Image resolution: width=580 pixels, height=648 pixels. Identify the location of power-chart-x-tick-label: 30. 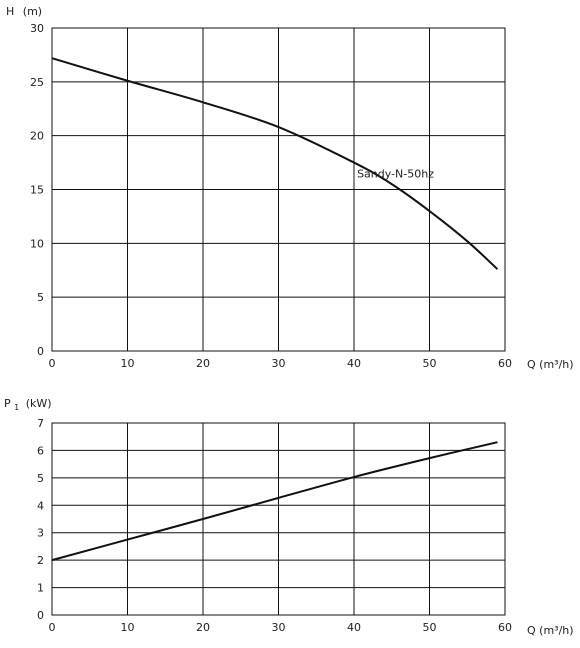
(279, 627).